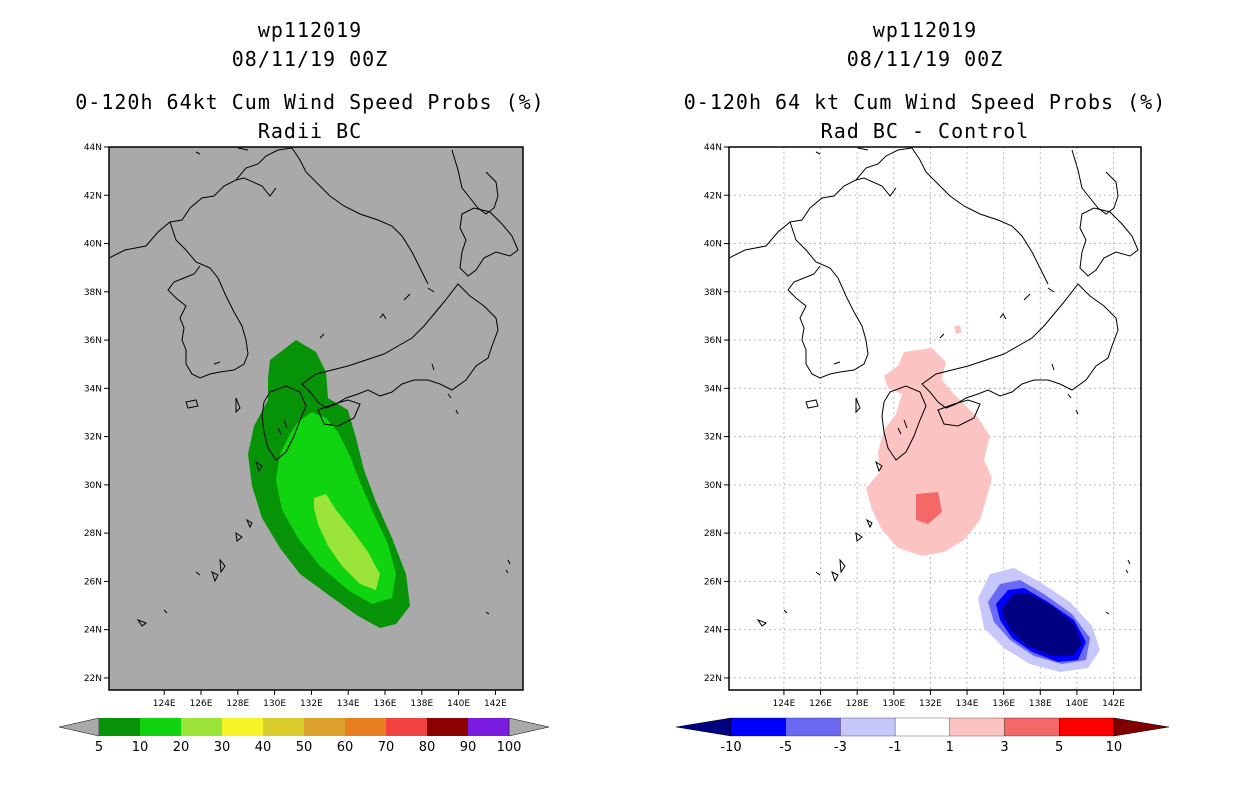 The width and height of the screenshot is (1236, 800). Describe the element at coordinates (713, 679) in the screenshot. I see `right-lat-tick-label: 22N` at that location.